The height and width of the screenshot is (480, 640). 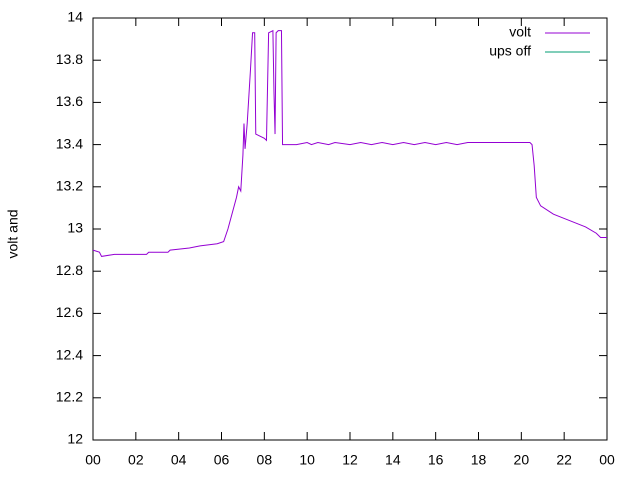 What do you see at coordinates (350, 460) in the screenshot?
I see `x-tick-label: 12` at bounding box center [350, 460].